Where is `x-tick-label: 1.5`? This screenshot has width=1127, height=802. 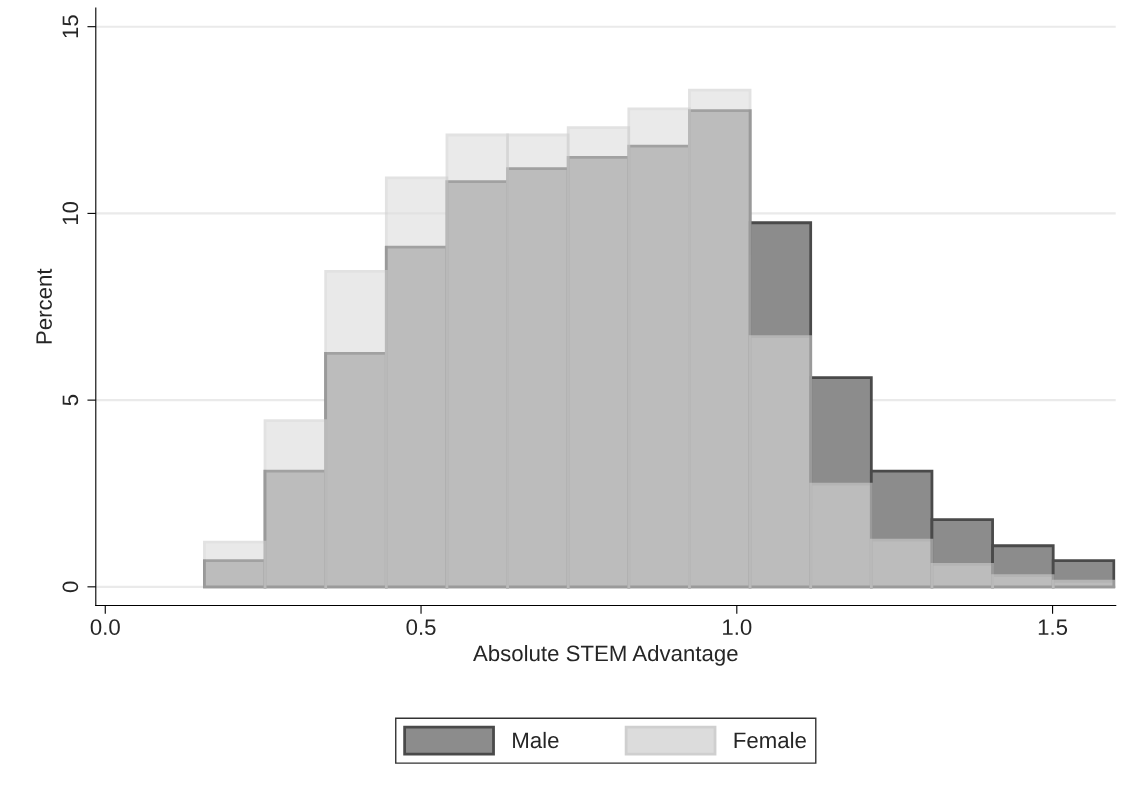 x-tick-label: 1.5 is located at coordinates (1053, 627).